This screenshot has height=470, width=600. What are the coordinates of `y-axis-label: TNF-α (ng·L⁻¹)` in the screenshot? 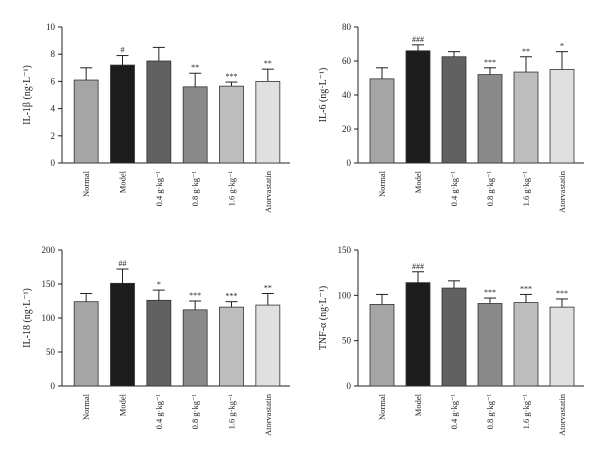 It's located at (323, 318).